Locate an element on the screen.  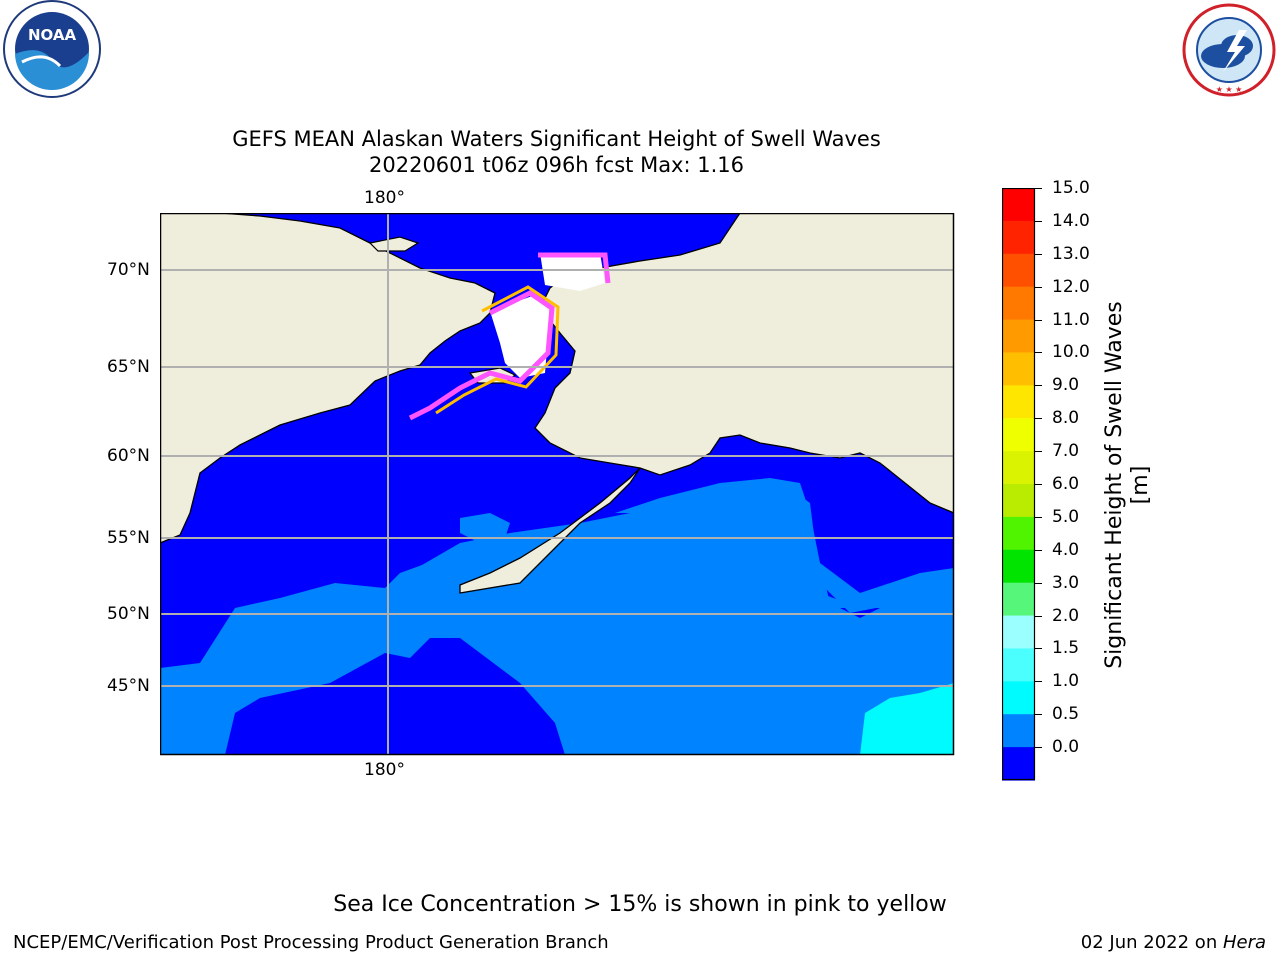
colorbar-tick-label: 10.0 is located at coordinates (1071, 352).